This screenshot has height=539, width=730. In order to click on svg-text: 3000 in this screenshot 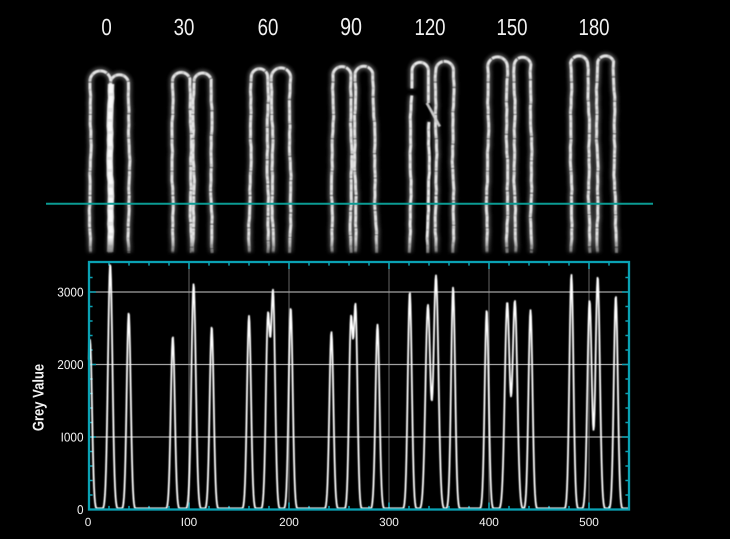, I will do `click(70, 291)`.